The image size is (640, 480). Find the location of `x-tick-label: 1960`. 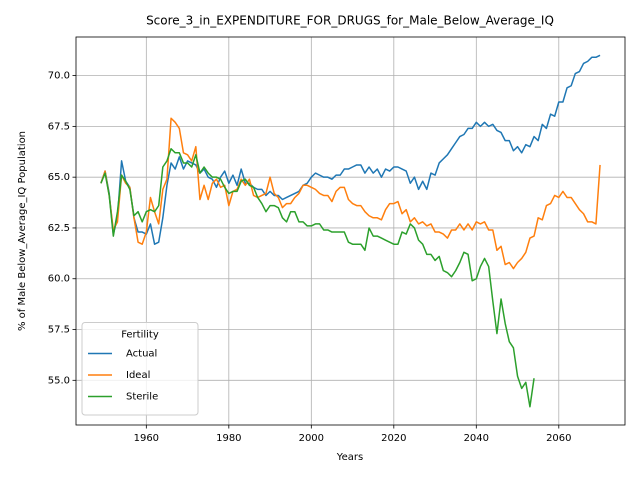

x-tick-label: 1960 is located at coordinates (146, 438).